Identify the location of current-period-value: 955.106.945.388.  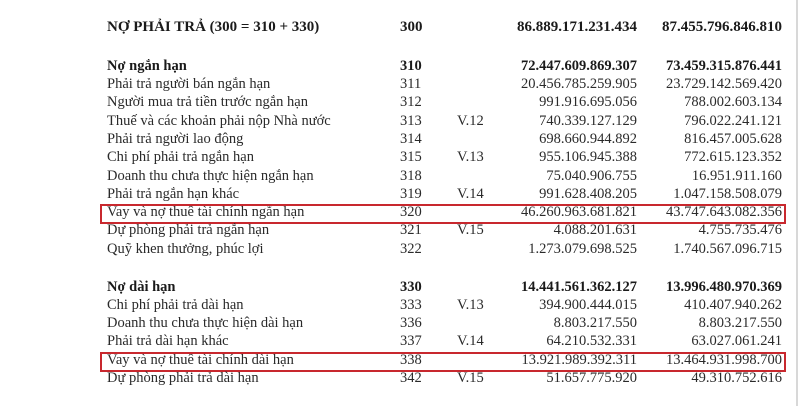
(588, 157).